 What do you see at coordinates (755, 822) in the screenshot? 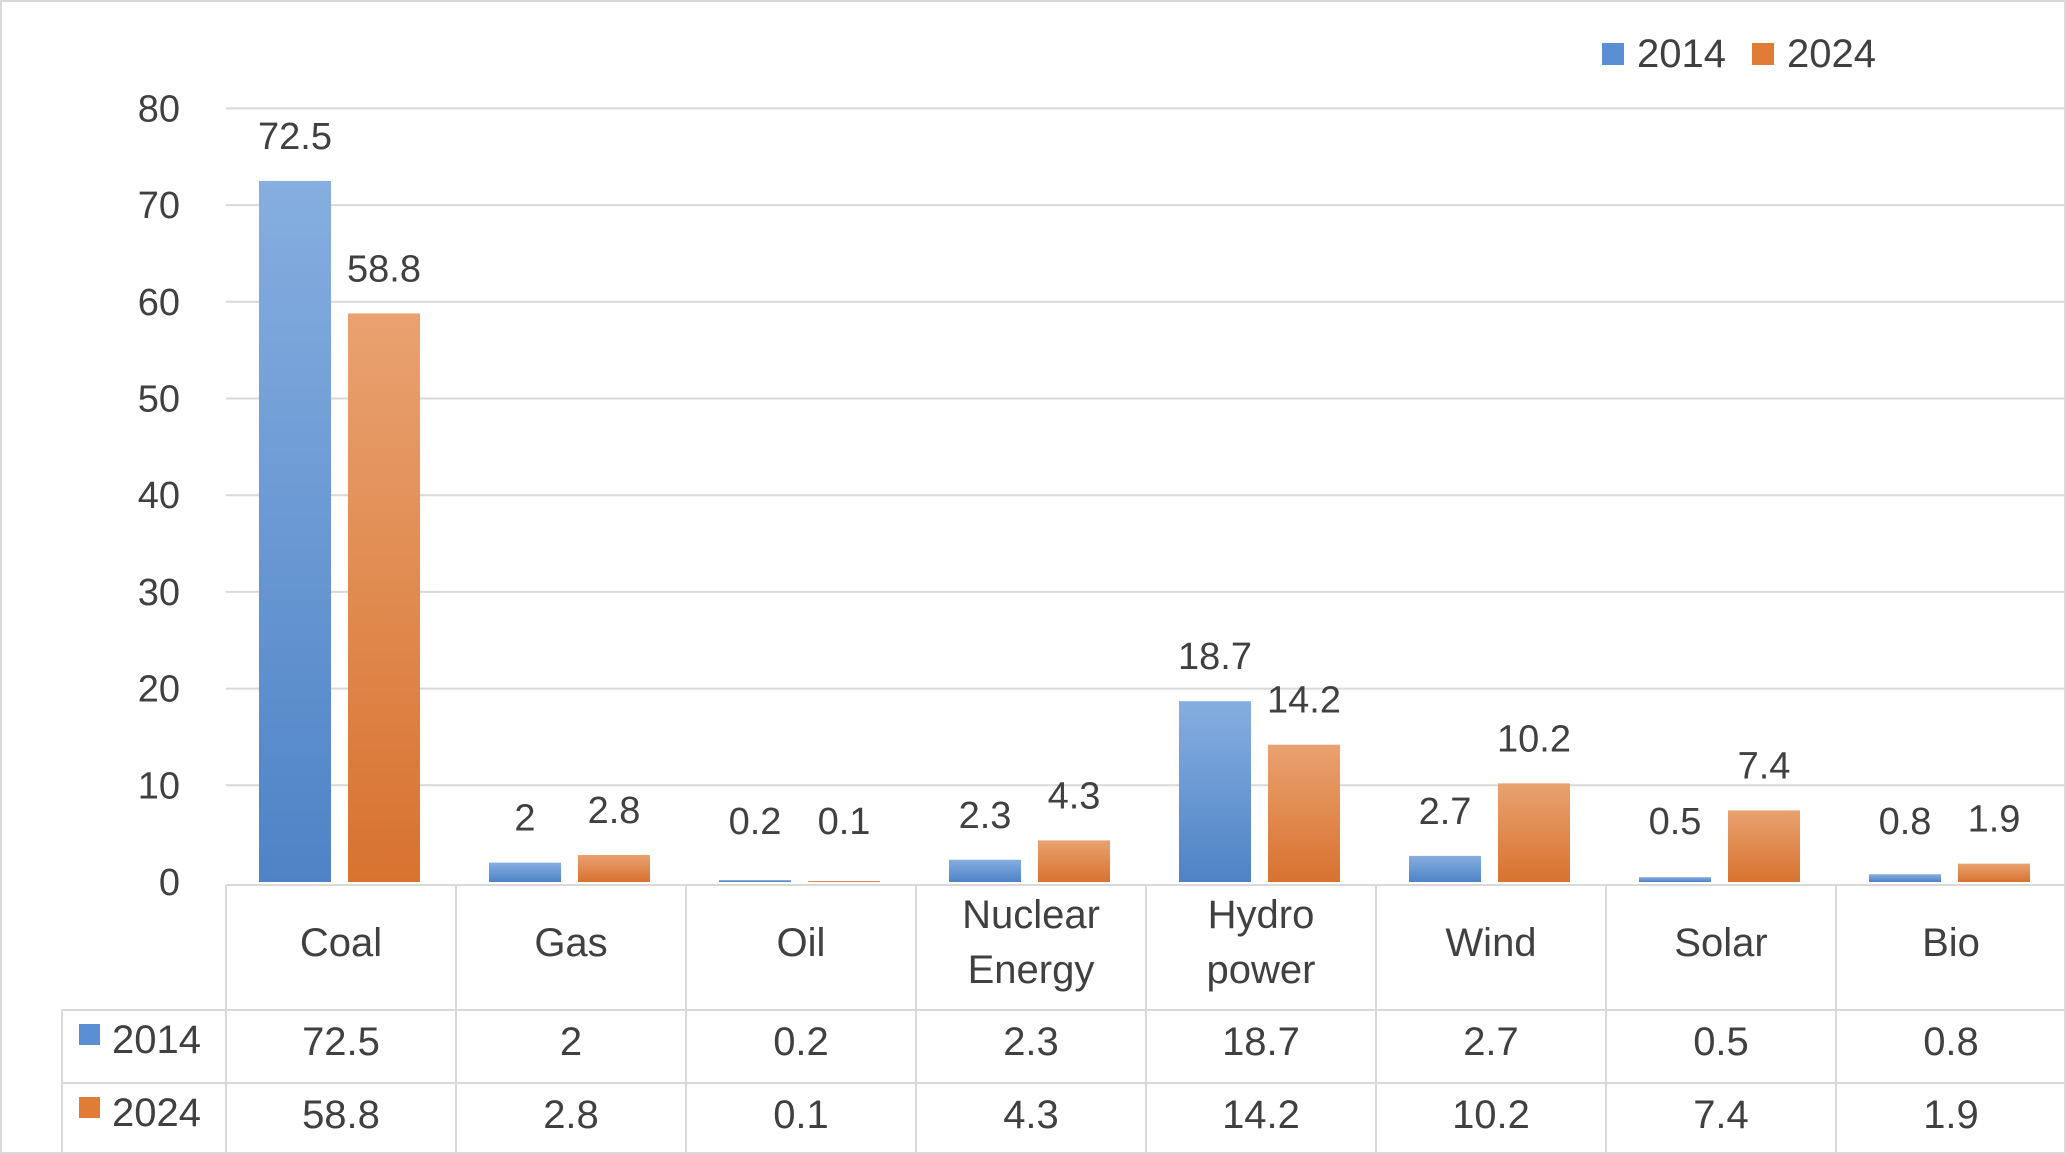
I see `data-label: 0.2` at bounding box center [755, 822].